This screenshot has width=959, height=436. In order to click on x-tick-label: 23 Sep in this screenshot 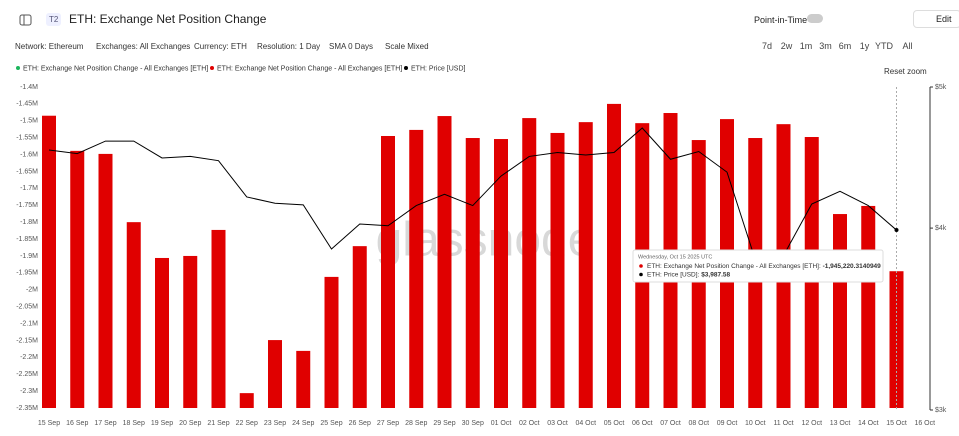, I will do `click(275, 423)`.